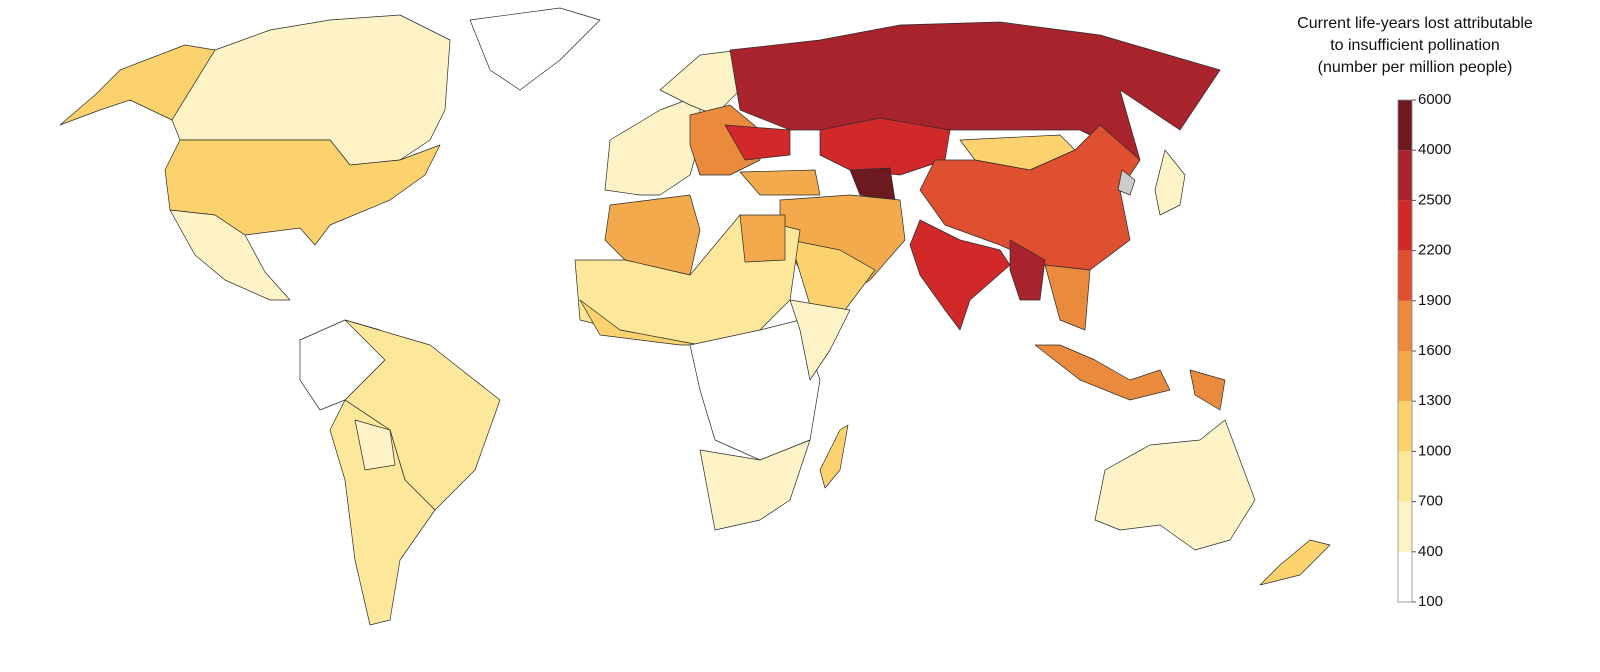 This screenshot has width=1600, height=672. What do you see at coordinates (780, 182) in the screenshot?
I see `turkey` at bounding box center [780, 182].